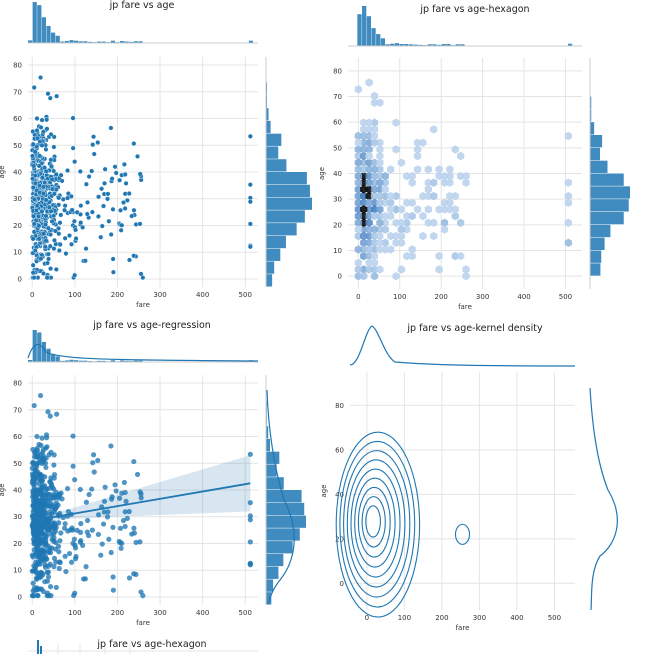  What do you see at coordinates (202, 613) in the screenshot?
I see `x-tick-label: 400` at bounding box center [202, 613].